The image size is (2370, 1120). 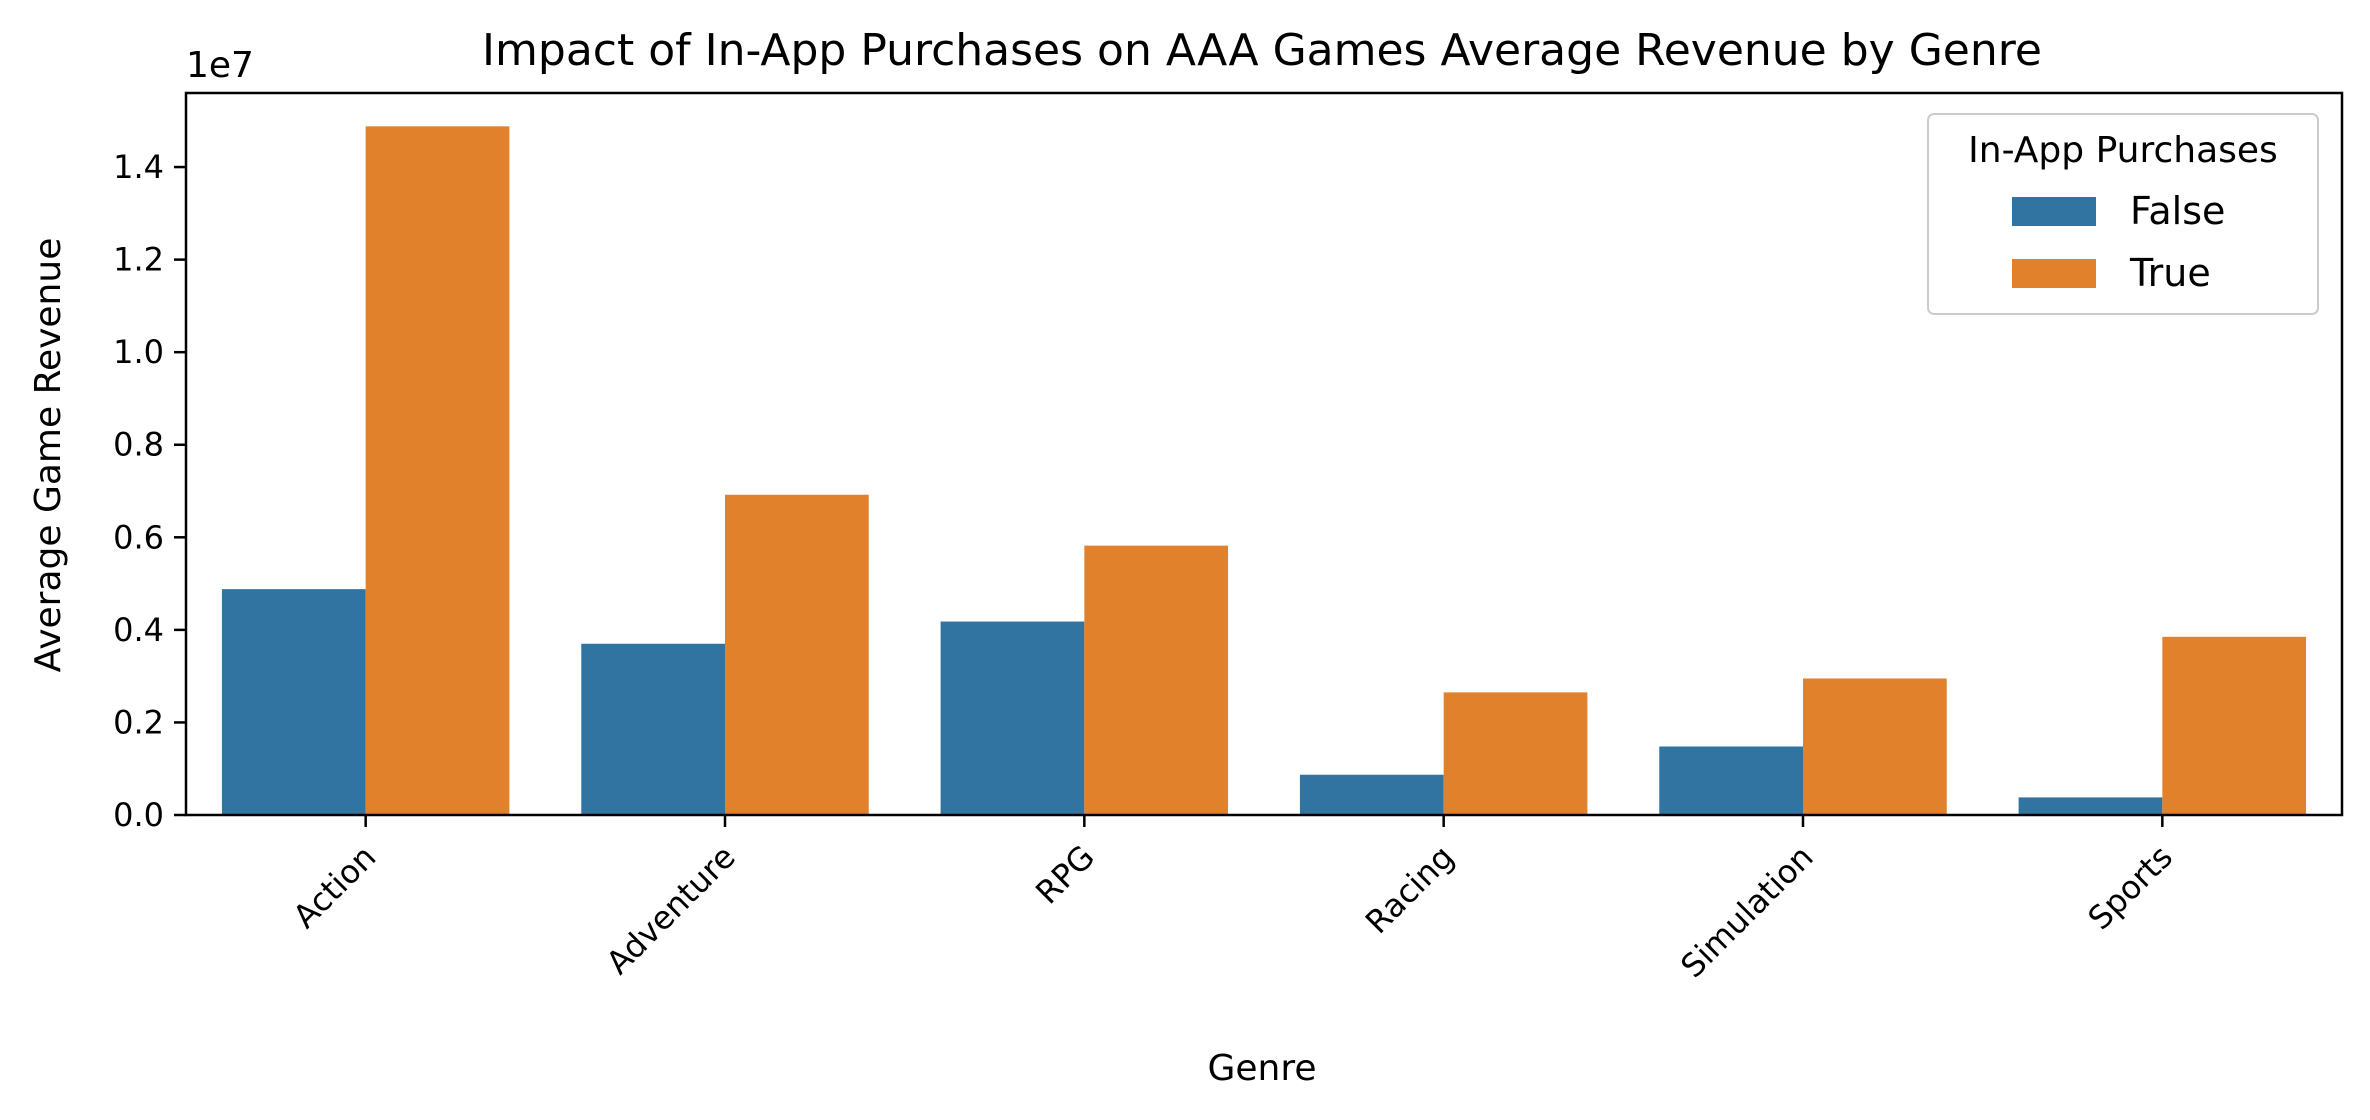 I want to click on bar-action-false, so click(x=293, y=702).